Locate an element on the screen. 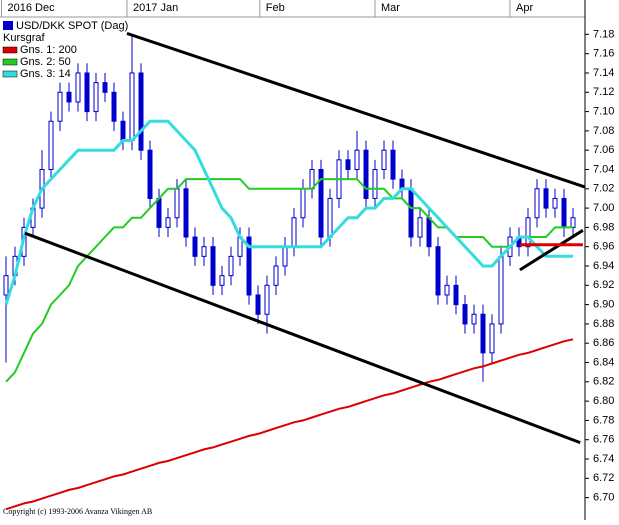  y-tick-label: 6.80 is located at coordinates (603, 401).